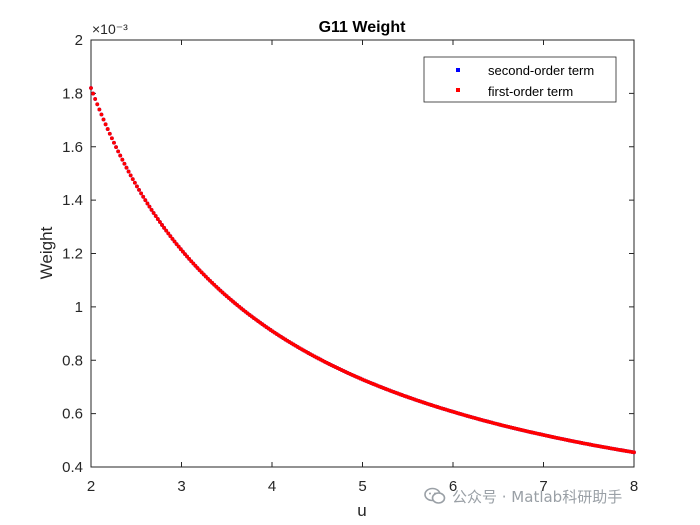 The height and width of the screenshot is (525, 700). I want to click on legend-box, so click(520, 79).